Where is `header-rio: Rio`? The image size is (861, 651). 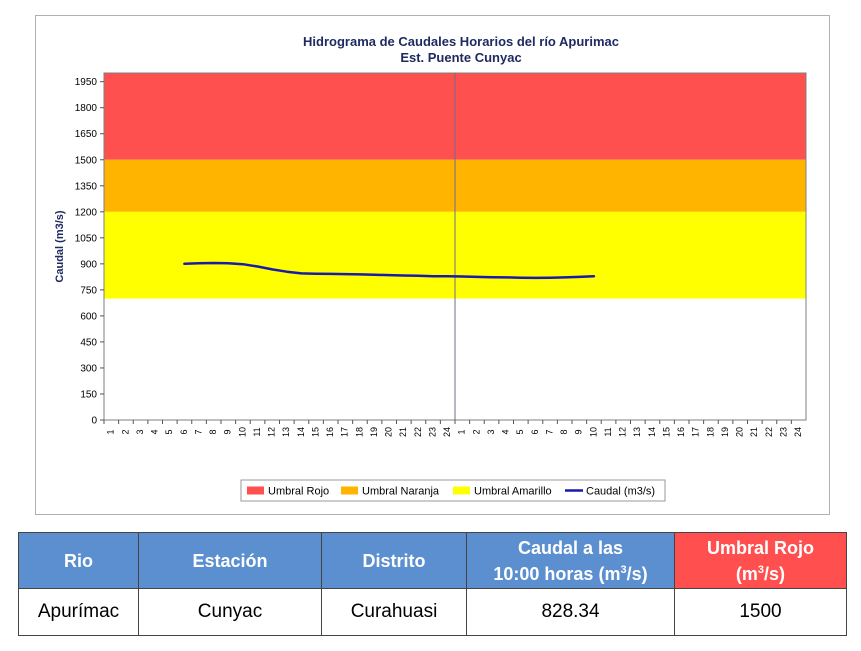 header-rio: Rio is located at coordinates (78, 560).